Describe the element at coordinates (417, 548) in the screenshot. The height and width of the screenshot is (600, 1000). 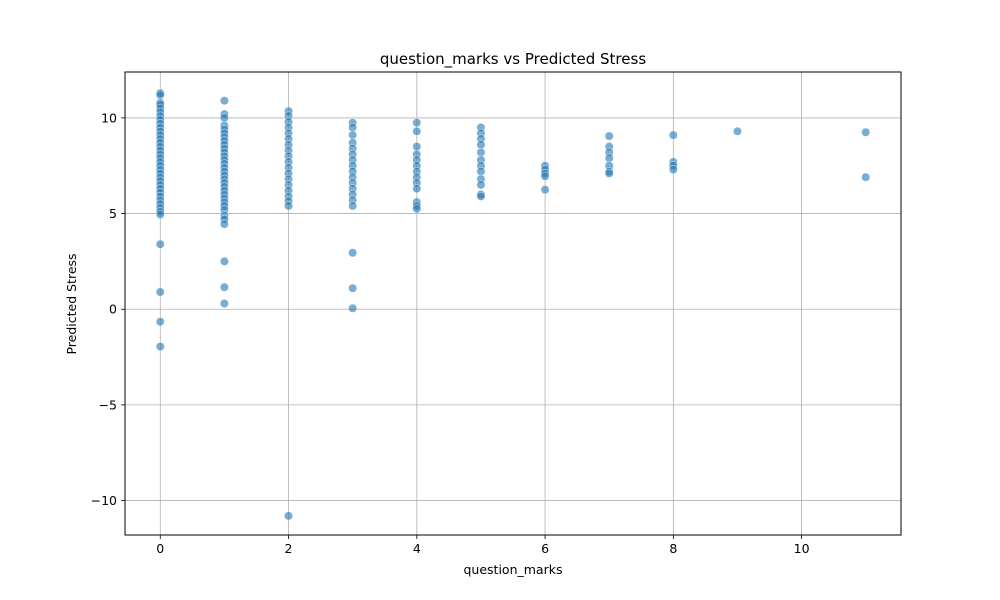
I see `x-tick-label: 4` at that location.